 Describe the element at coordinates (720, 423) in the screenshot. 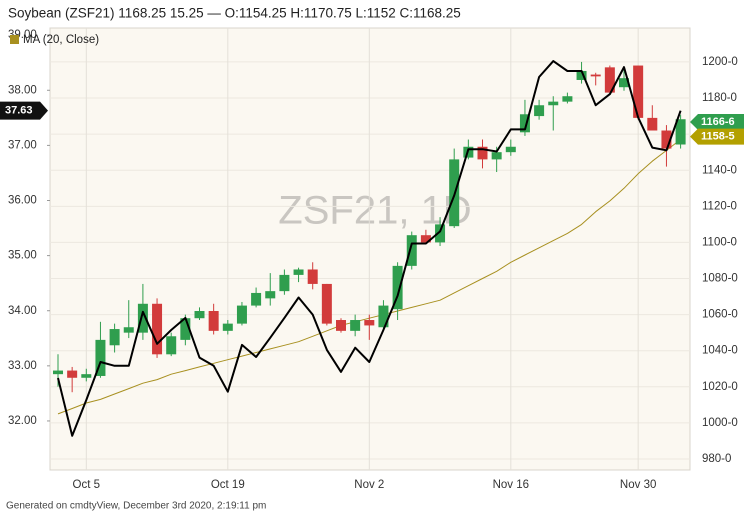

I see `y2-tick-label: 1000-0` at that location.